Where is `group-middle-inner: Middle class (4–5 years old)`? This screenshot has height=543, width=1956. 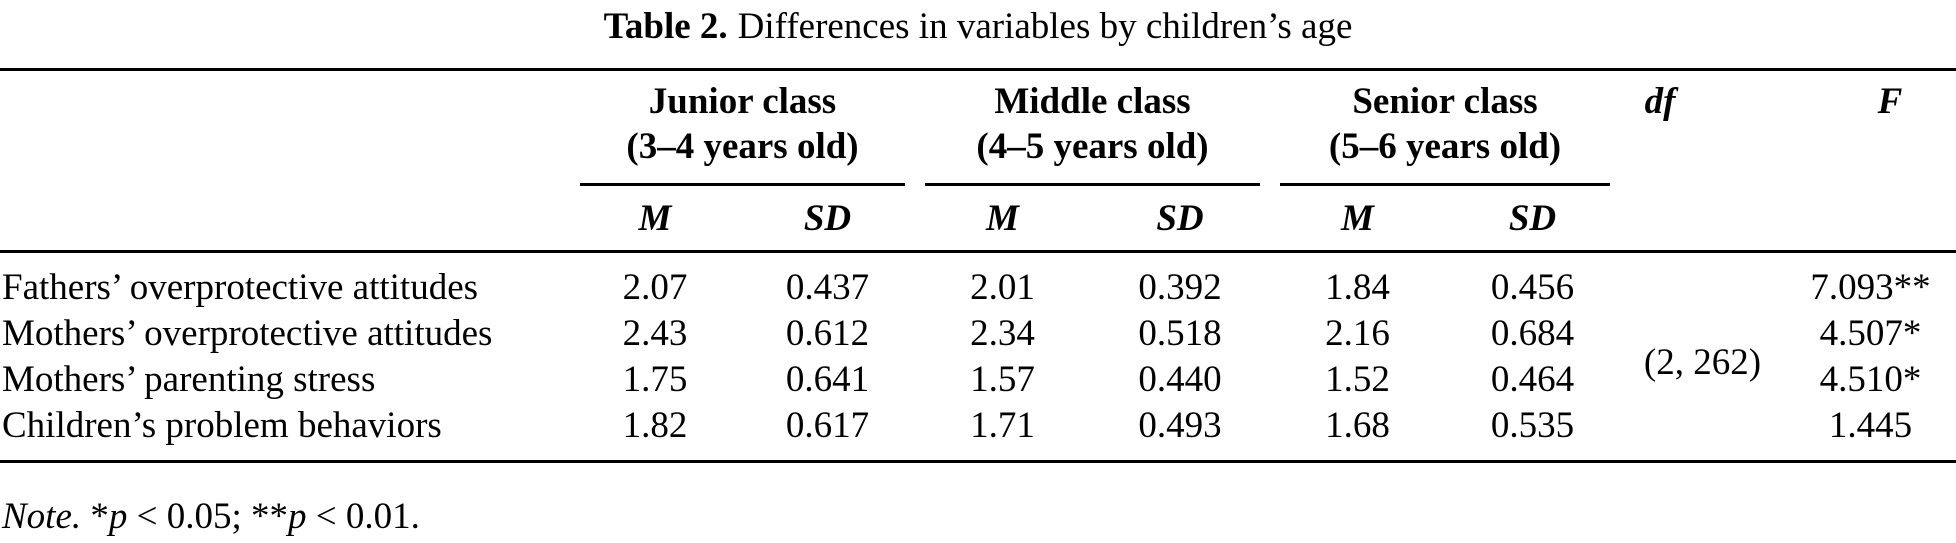 group-middle-inner: Middle class (4–5 years old) is located at coordinates (1092, 128).